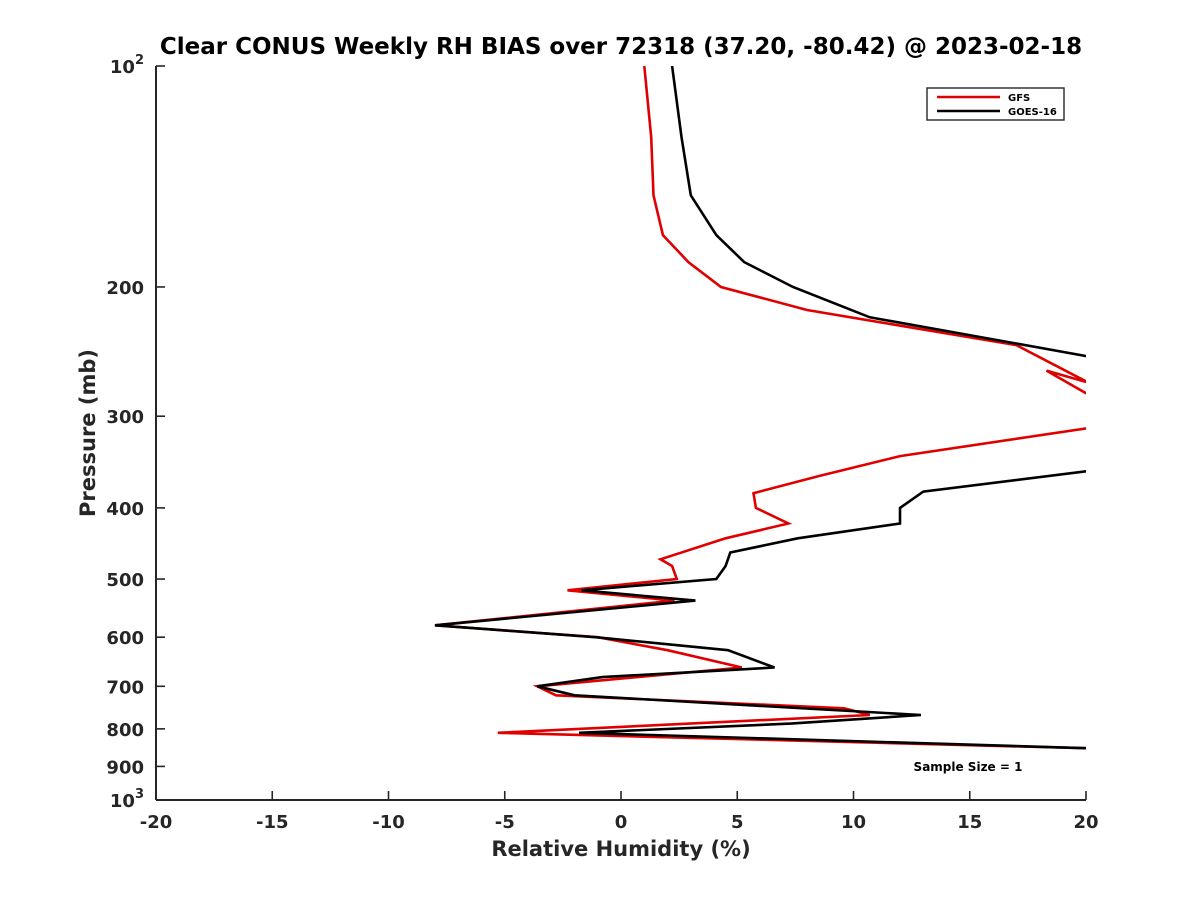 This screenshot has height=900, width=1200. I want to click on x-tick-label: 0, so click(621, 822).